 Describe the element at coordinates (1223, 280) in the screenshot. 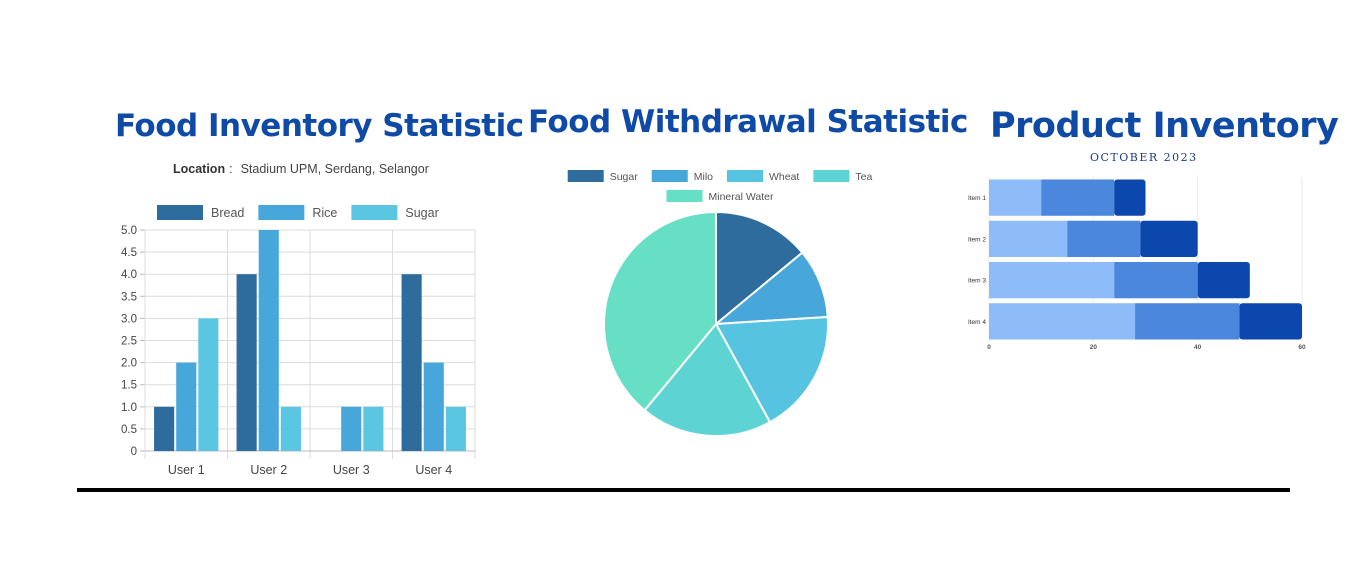

I see `hbar-segment-item-3-s3` at that location.